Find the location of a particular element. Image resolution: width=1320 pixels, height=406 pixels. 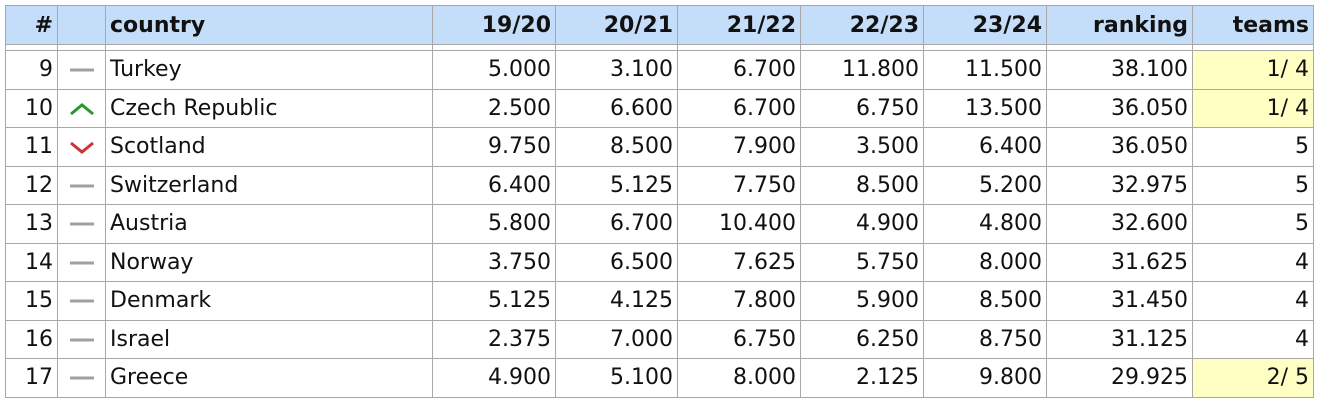

value-cell: 2.375 is located at coordinates (494, 339).